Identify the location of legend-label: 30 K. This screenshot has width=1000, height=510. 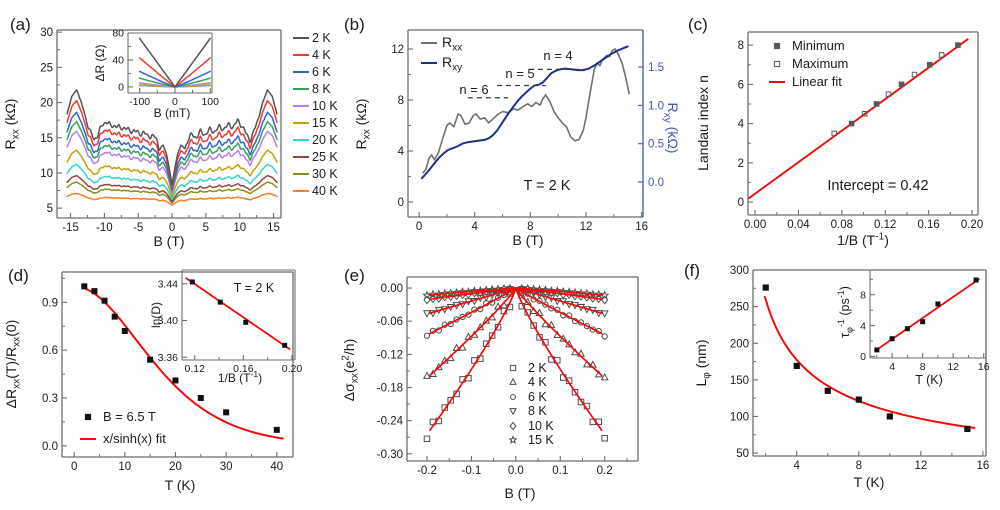
(325, 174).